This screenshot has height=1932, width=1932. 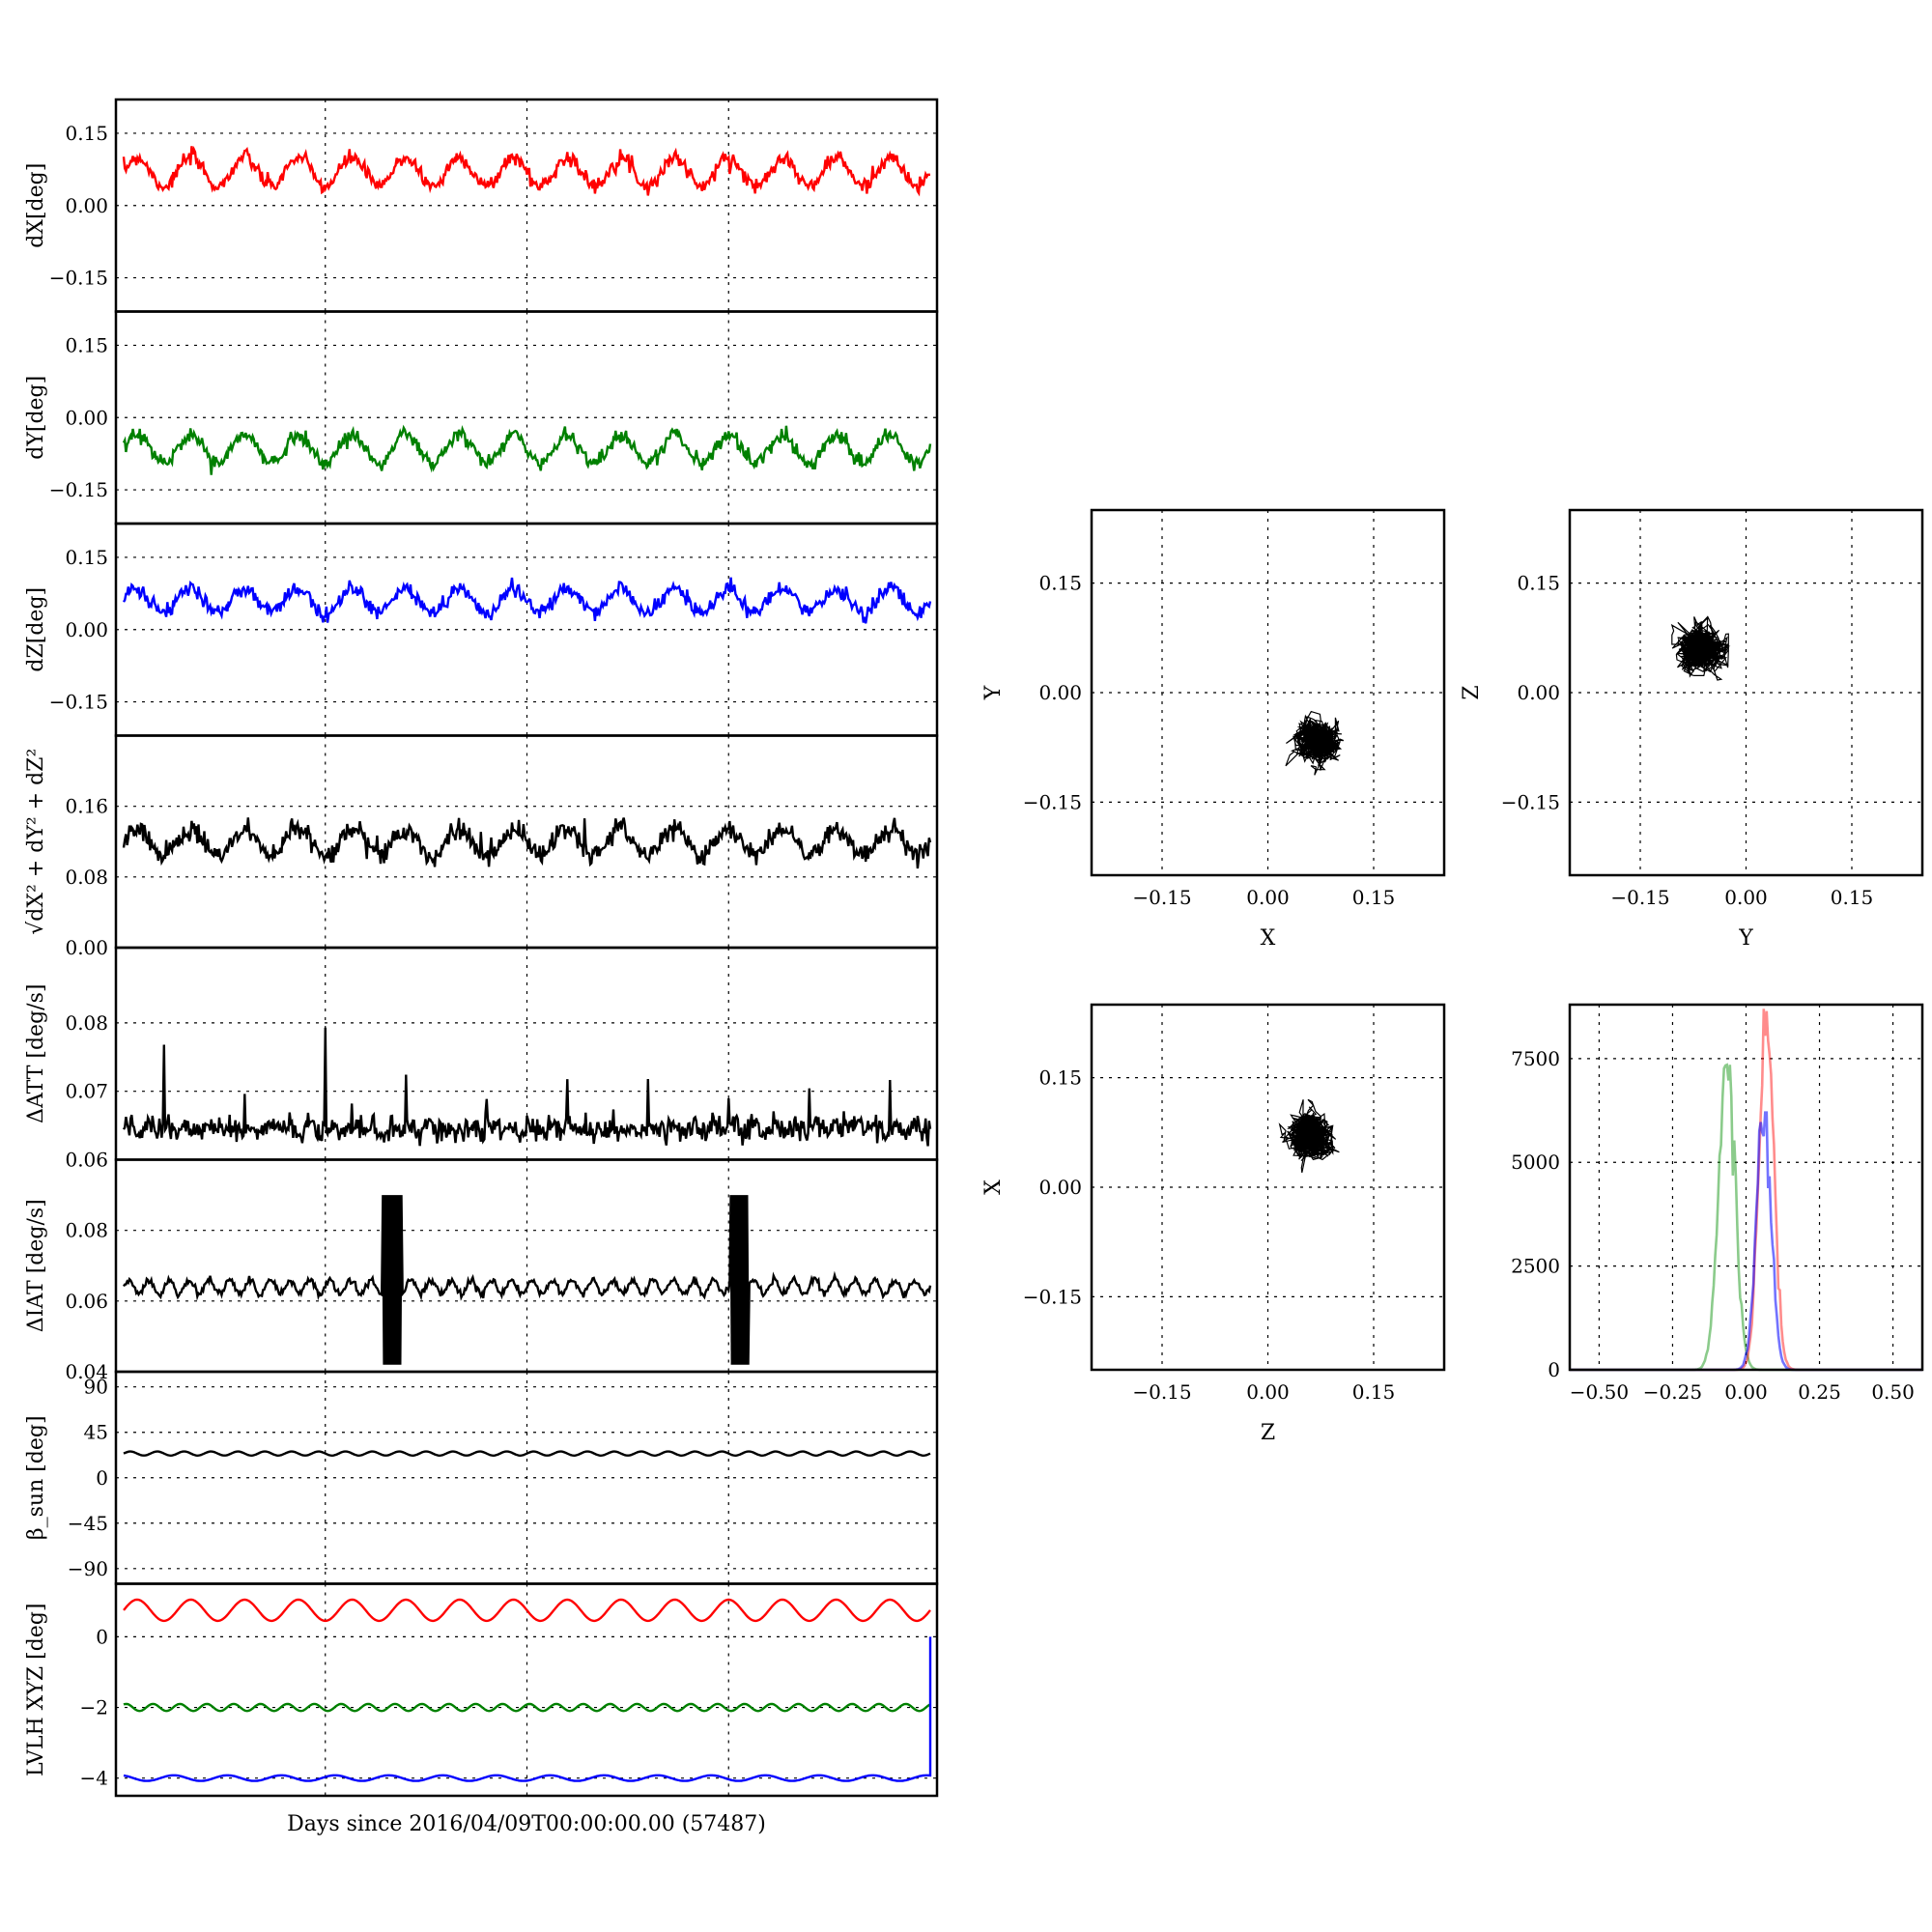 I want to click on time-diat-series-line, so click(x=527, y=1280).